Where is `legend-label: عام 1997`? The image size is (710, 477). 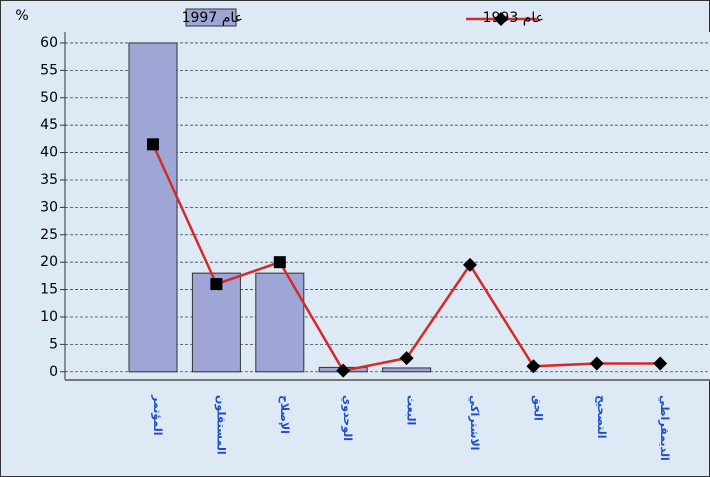 legend-label: عام 1997 is located at coordinates (212, 18).